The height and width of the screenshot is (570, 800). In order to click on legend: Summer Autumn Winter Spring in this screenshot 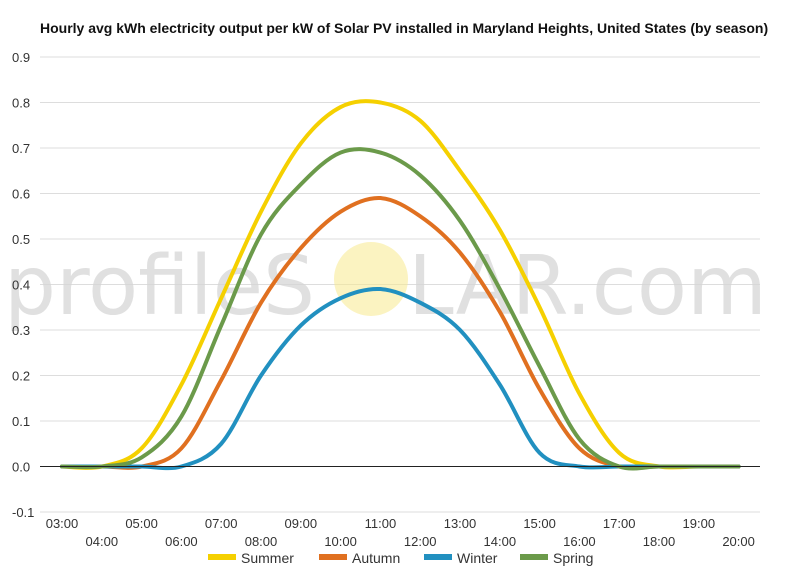, I will do `click(400, 558)`.